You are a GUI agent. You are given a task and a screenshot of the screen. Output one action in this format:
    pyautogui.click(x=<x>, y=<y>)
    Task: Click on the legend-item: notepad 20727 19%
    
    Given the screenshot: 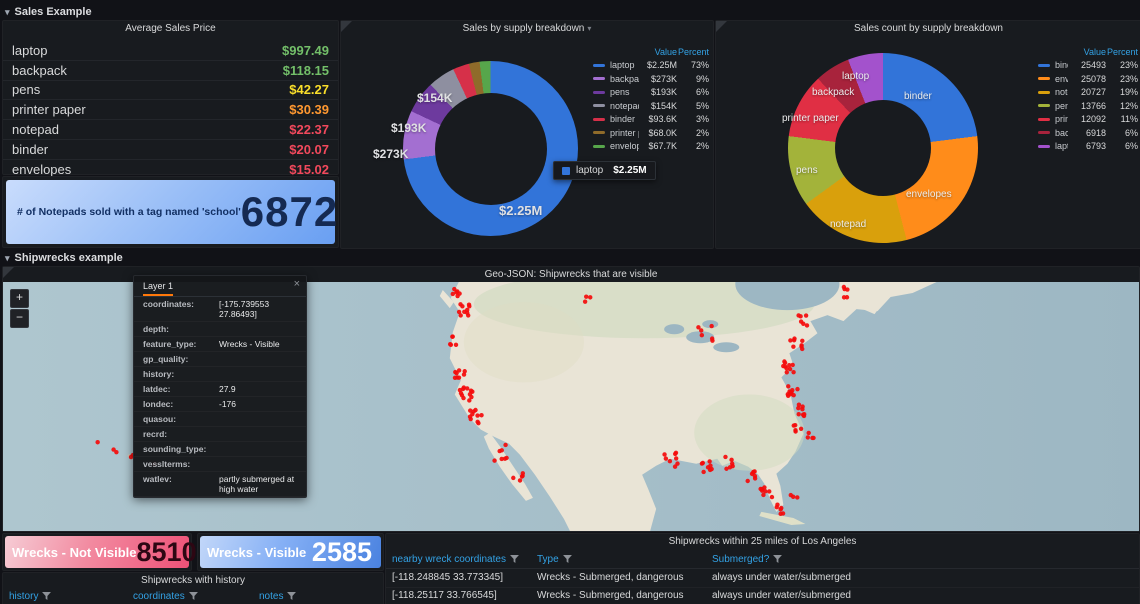 What is the action you would take?
    pyautogui.click(x=1088, y=93)
    